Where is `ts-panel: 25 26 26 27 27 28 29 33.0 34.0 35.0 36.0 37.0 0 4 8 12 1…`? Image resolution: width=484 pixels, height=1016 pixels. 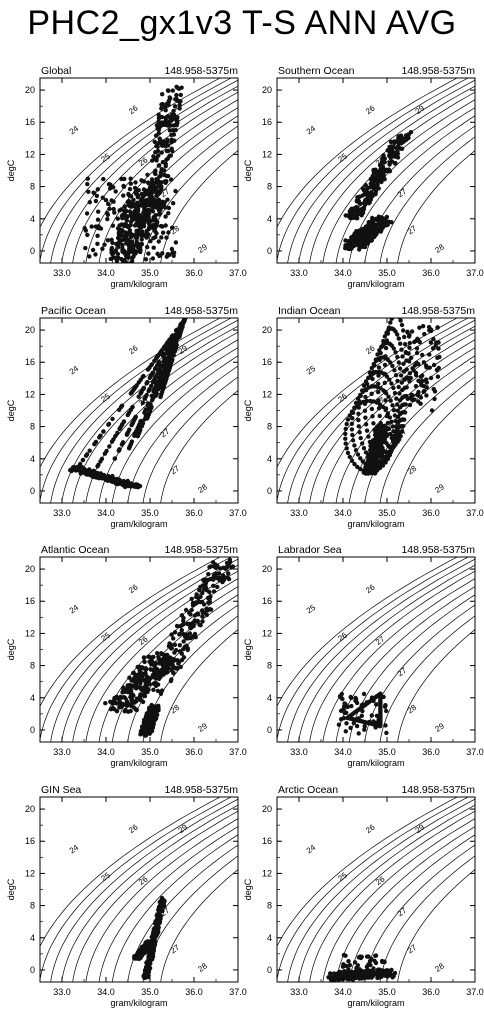
ts-panel: 25 26 26 27 27 28 29 33.0 34.0 35.0 36.0 37.0 0 4 8 12 1… is located at coordinates (363, 656).